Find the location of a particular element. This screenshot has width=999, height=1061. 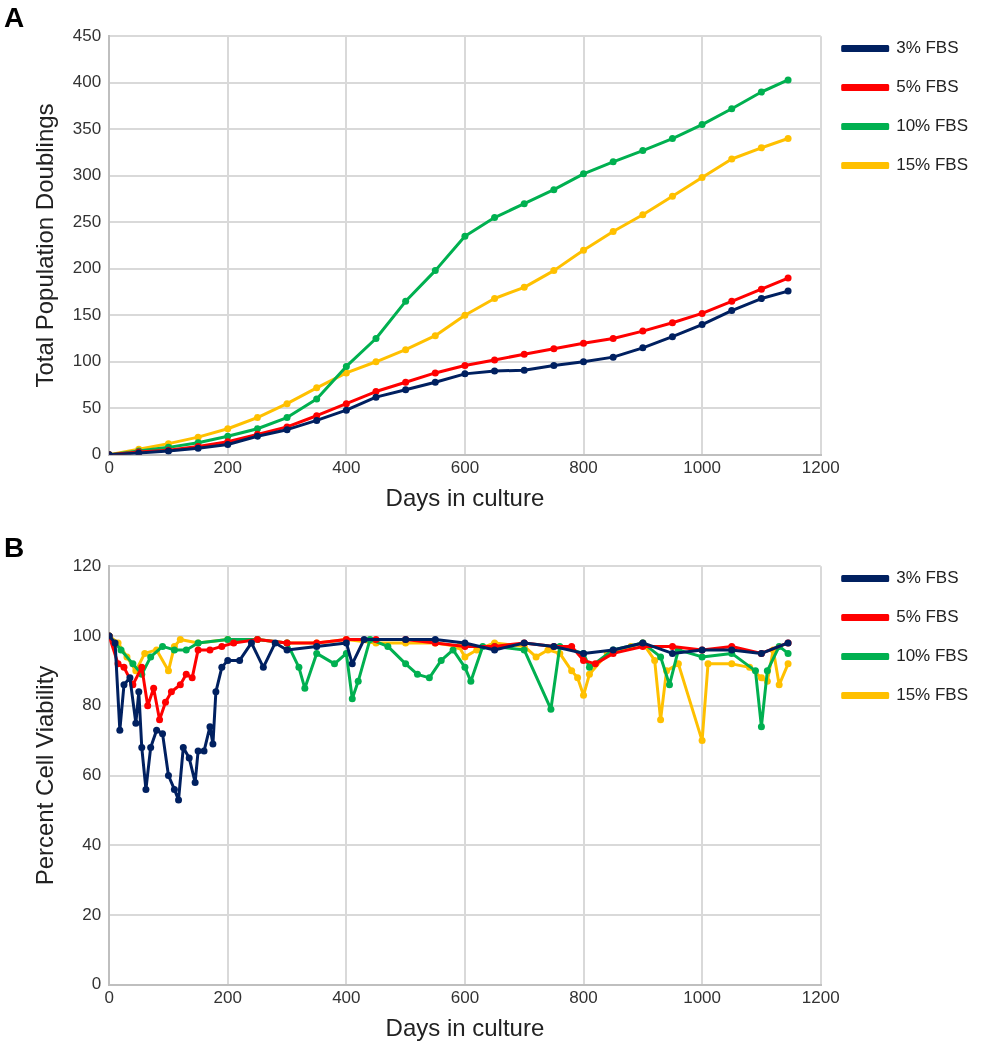

y-tick-label: 40 is located at coordinates (92, 844).